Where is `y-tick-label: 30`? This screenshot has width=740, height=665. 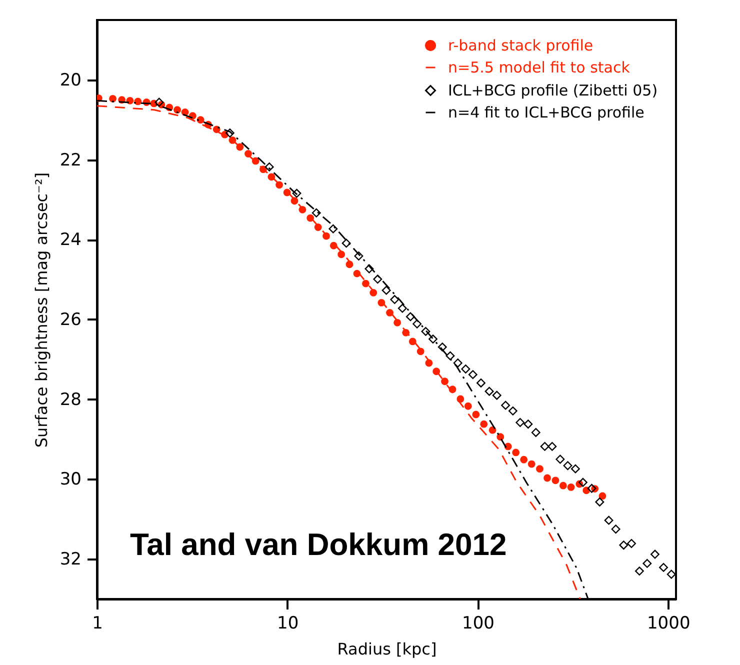
y-tick-label: 30 is located at coordinates (71, 480).